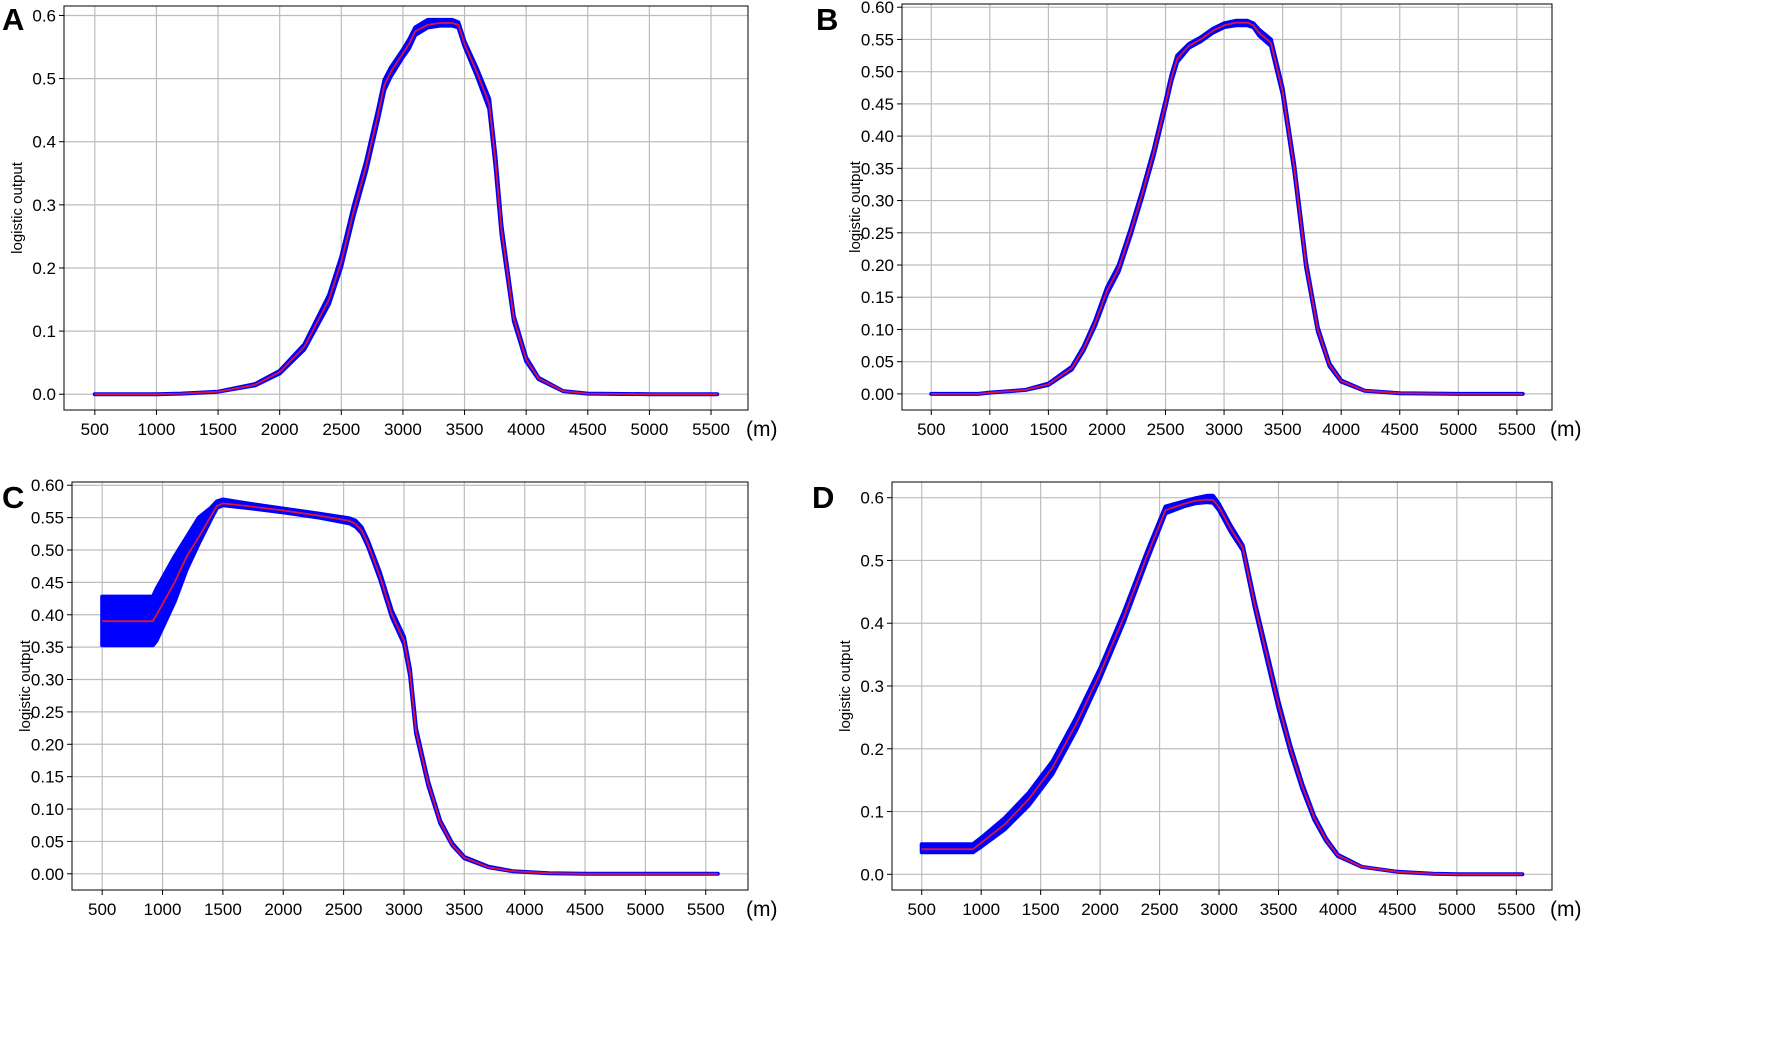 This screenshot has width=1772, height=1038. I want to click on y-tick-label: 0.3, so click(872, 686).